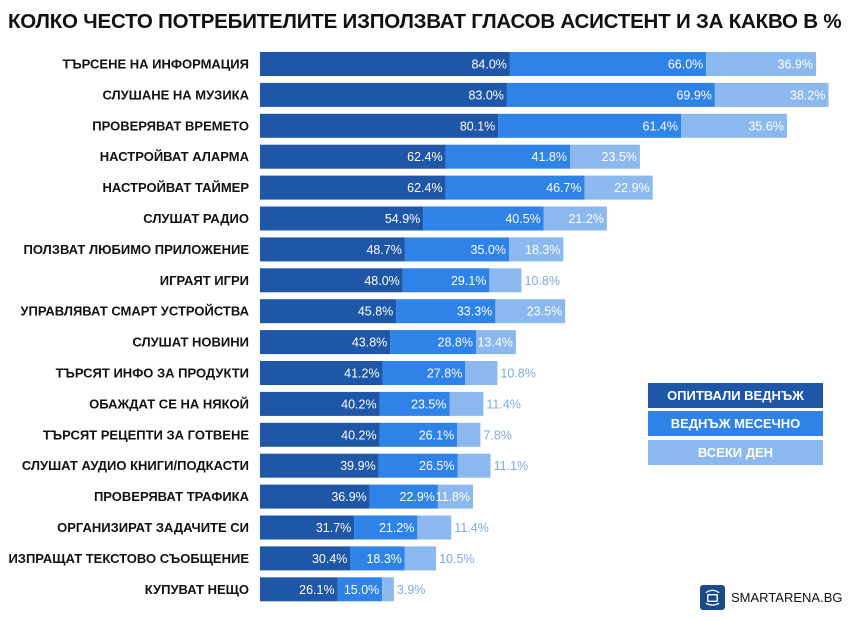  What do you see at coordinates (497, 435) in the screenshot?
I see `value-label-daily: 7.8%` at bounding box center [497, 435].